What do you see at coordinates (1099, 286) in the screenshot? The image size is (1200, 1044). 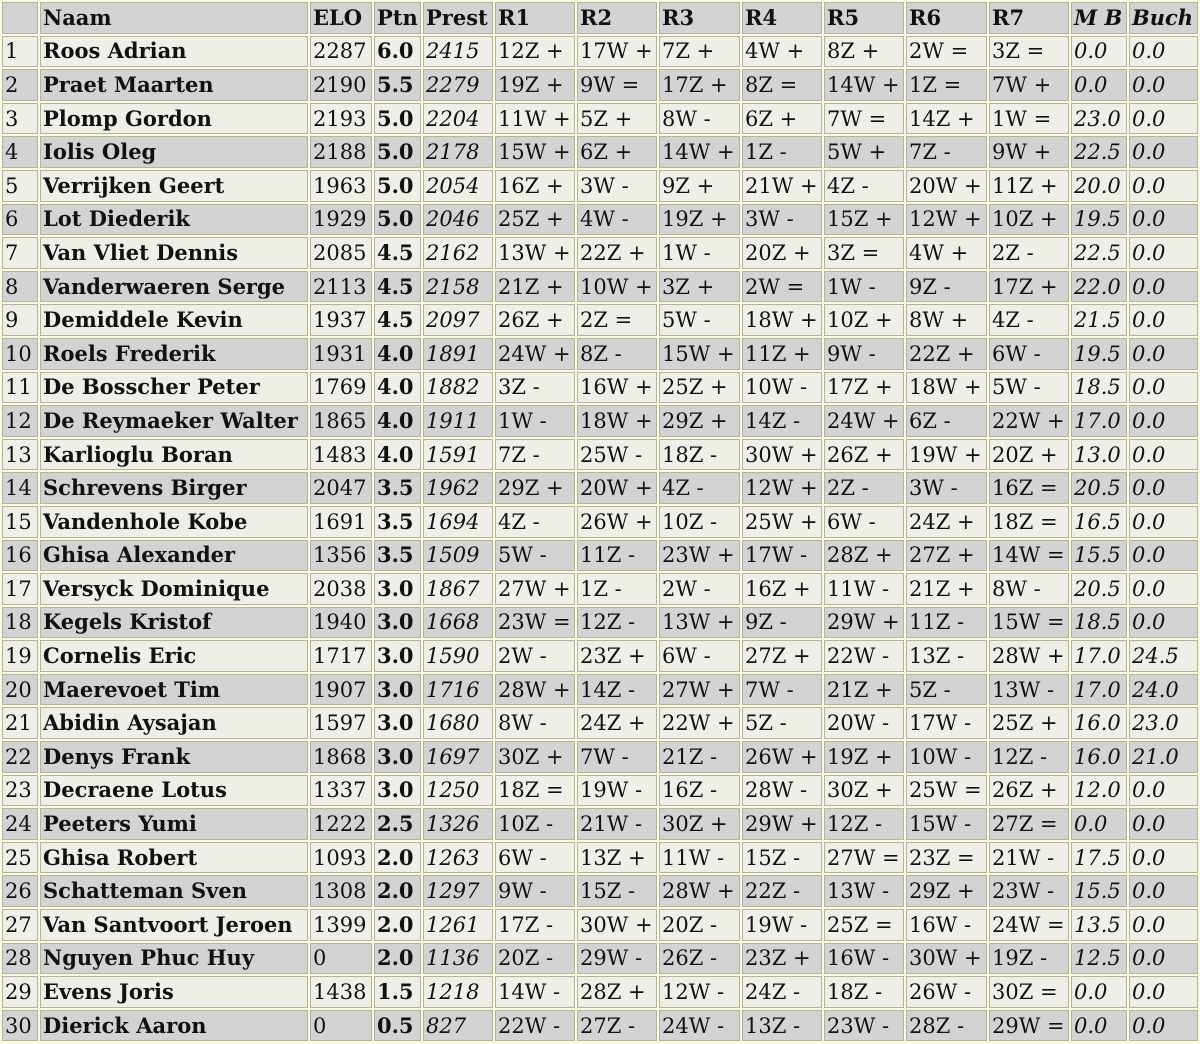 I see `table-cell: 22.0` at bounding box center [1099, 286].